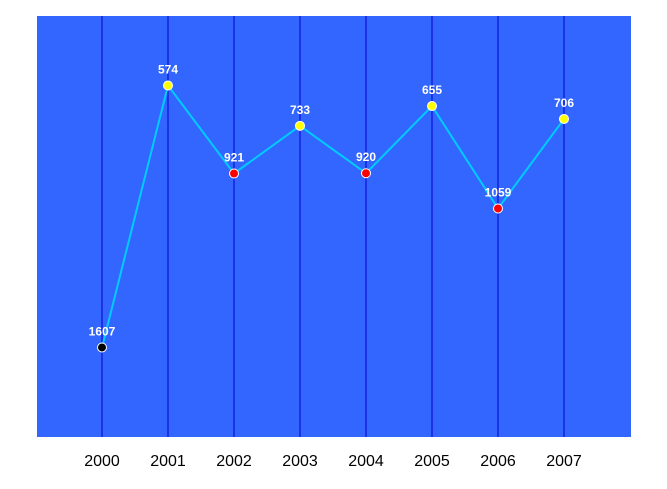 This screenshot has height=489, width=667. I want to click on data-label-2002: 921, so click(234, 157).